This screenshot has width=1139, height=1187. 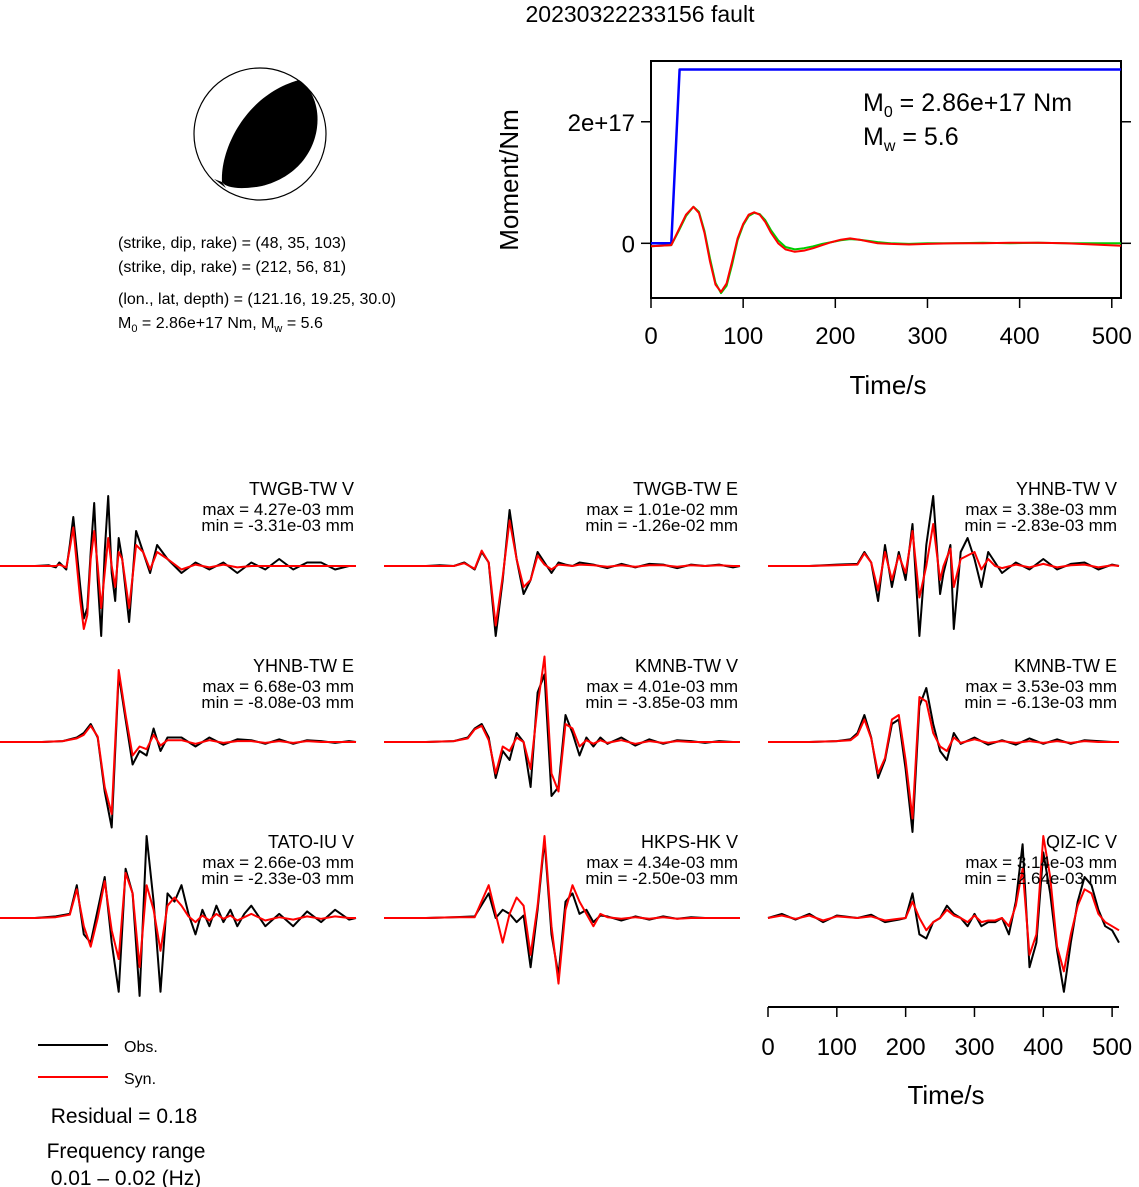 I want to click on station-label: YHNB-TW V, so click(x=1066, y=489).